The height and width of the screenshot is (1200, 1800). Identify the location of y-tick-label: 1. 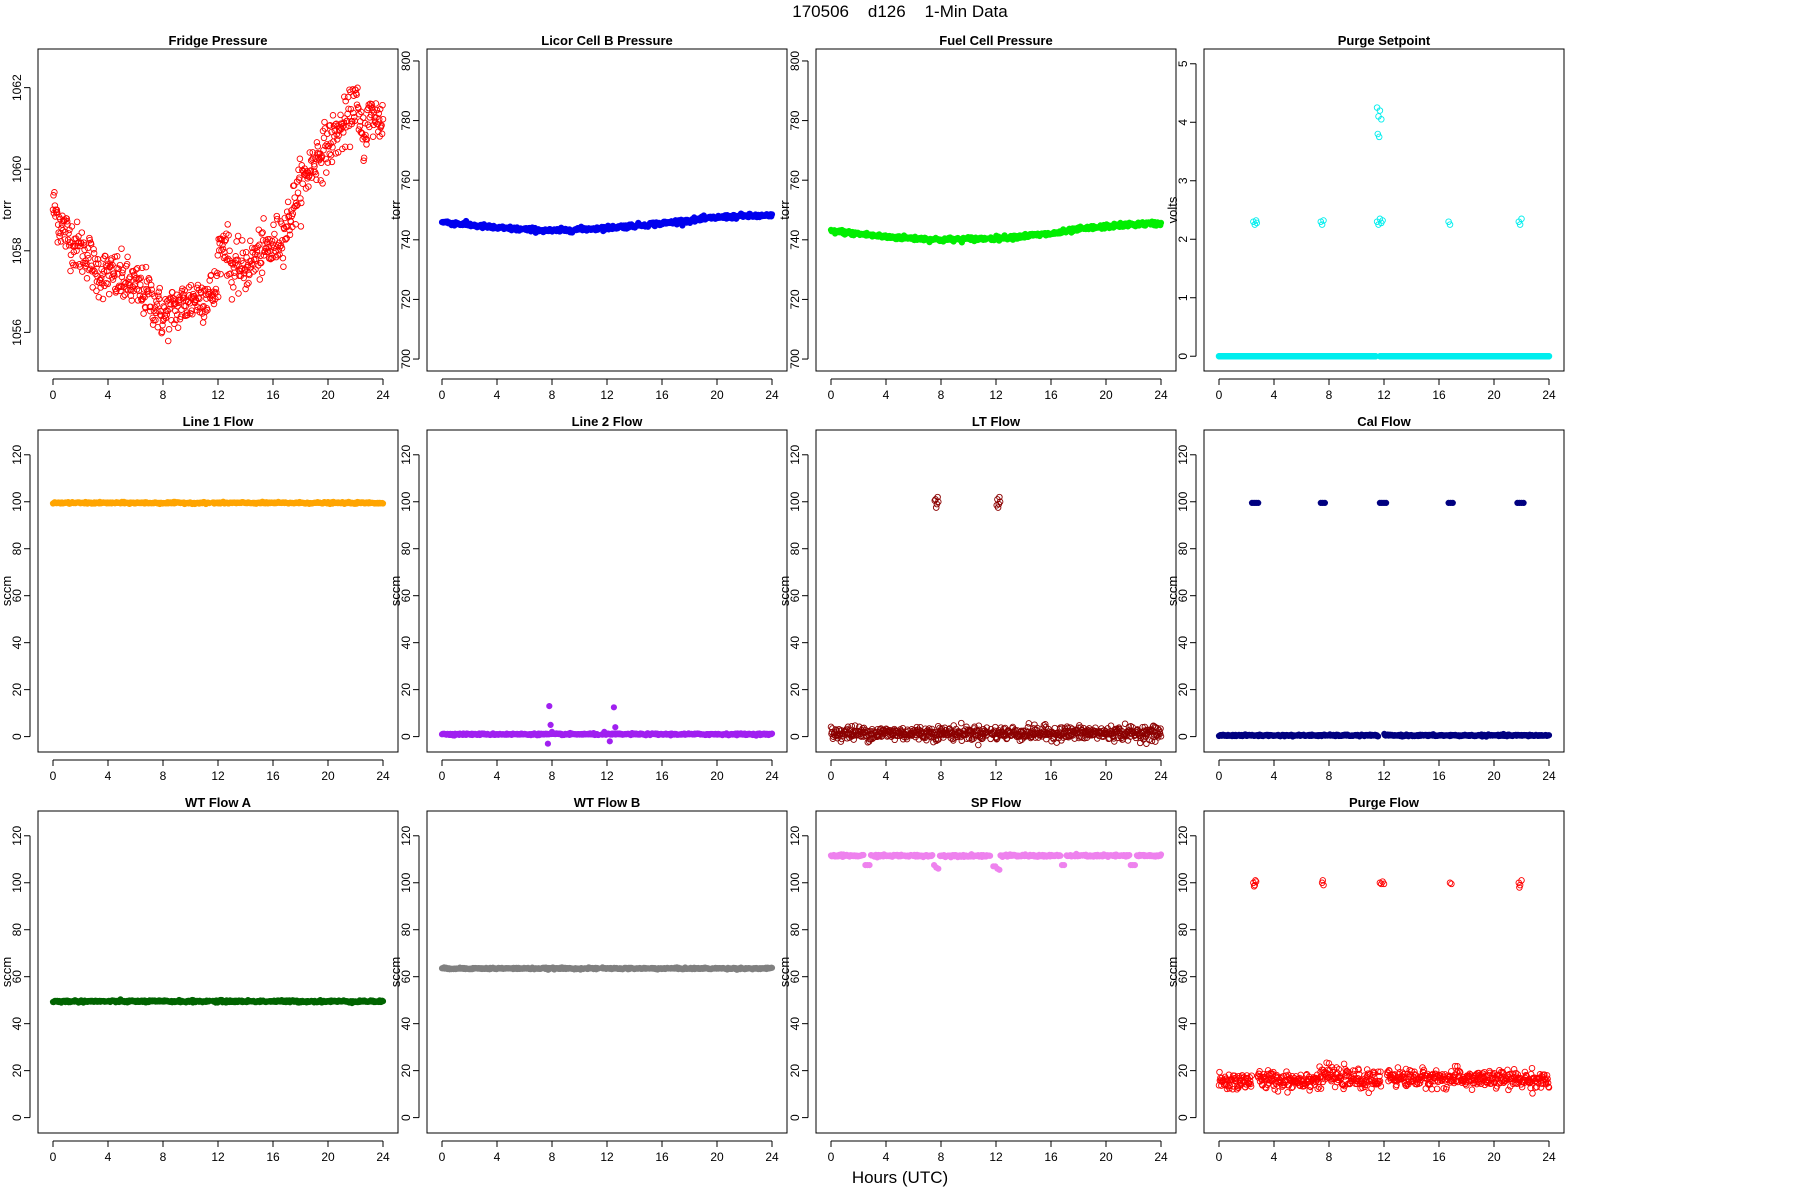
(1183, 297).